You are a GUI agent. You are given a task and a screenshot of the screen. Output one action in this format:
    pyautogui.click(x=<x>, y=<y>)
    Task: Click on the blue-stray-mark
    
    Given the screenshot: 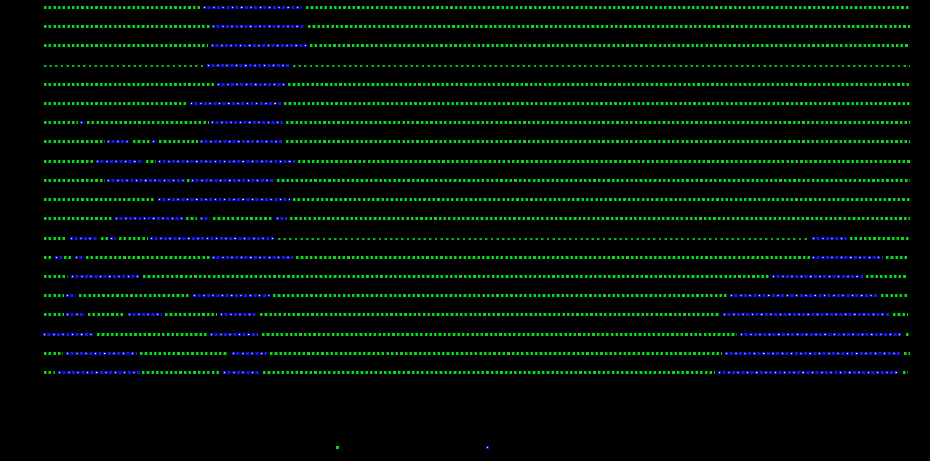 What is the action you would take?
    pyautogui.click(x=487, y=447)
    